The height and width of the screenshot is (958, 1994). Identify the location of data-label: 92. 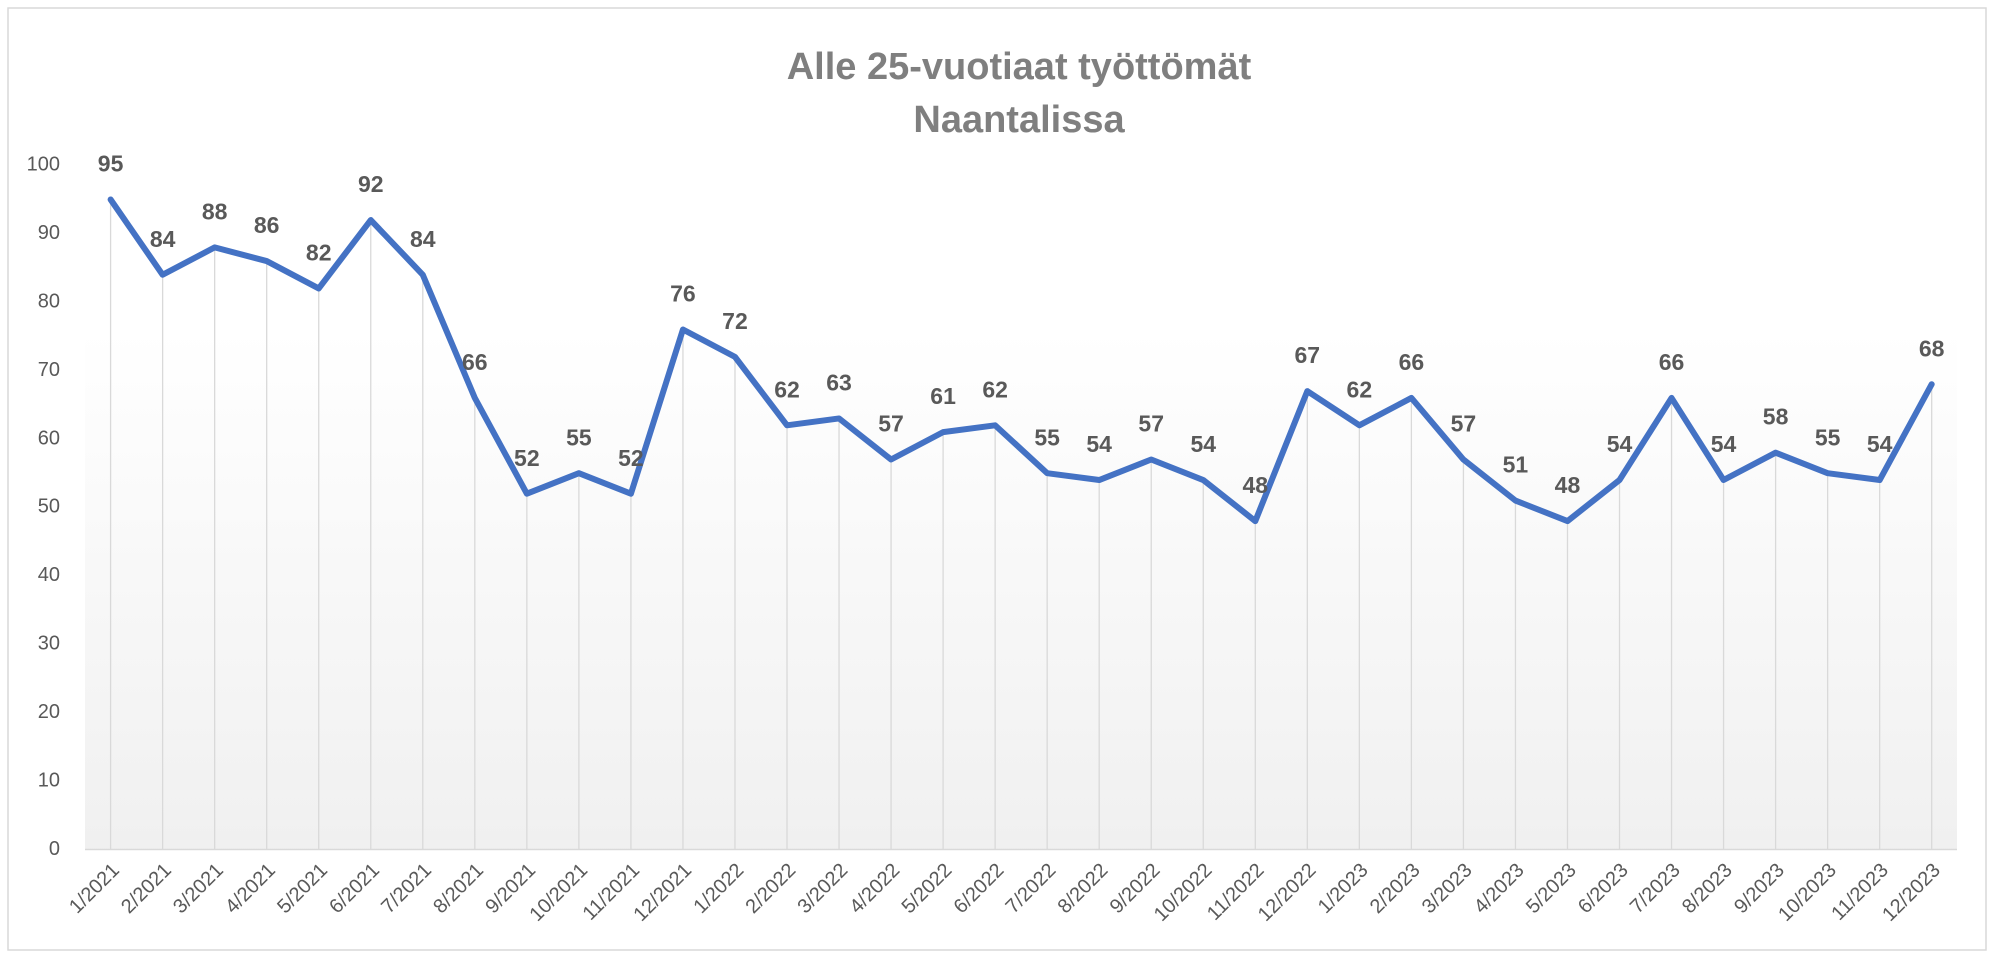
(371, 184).